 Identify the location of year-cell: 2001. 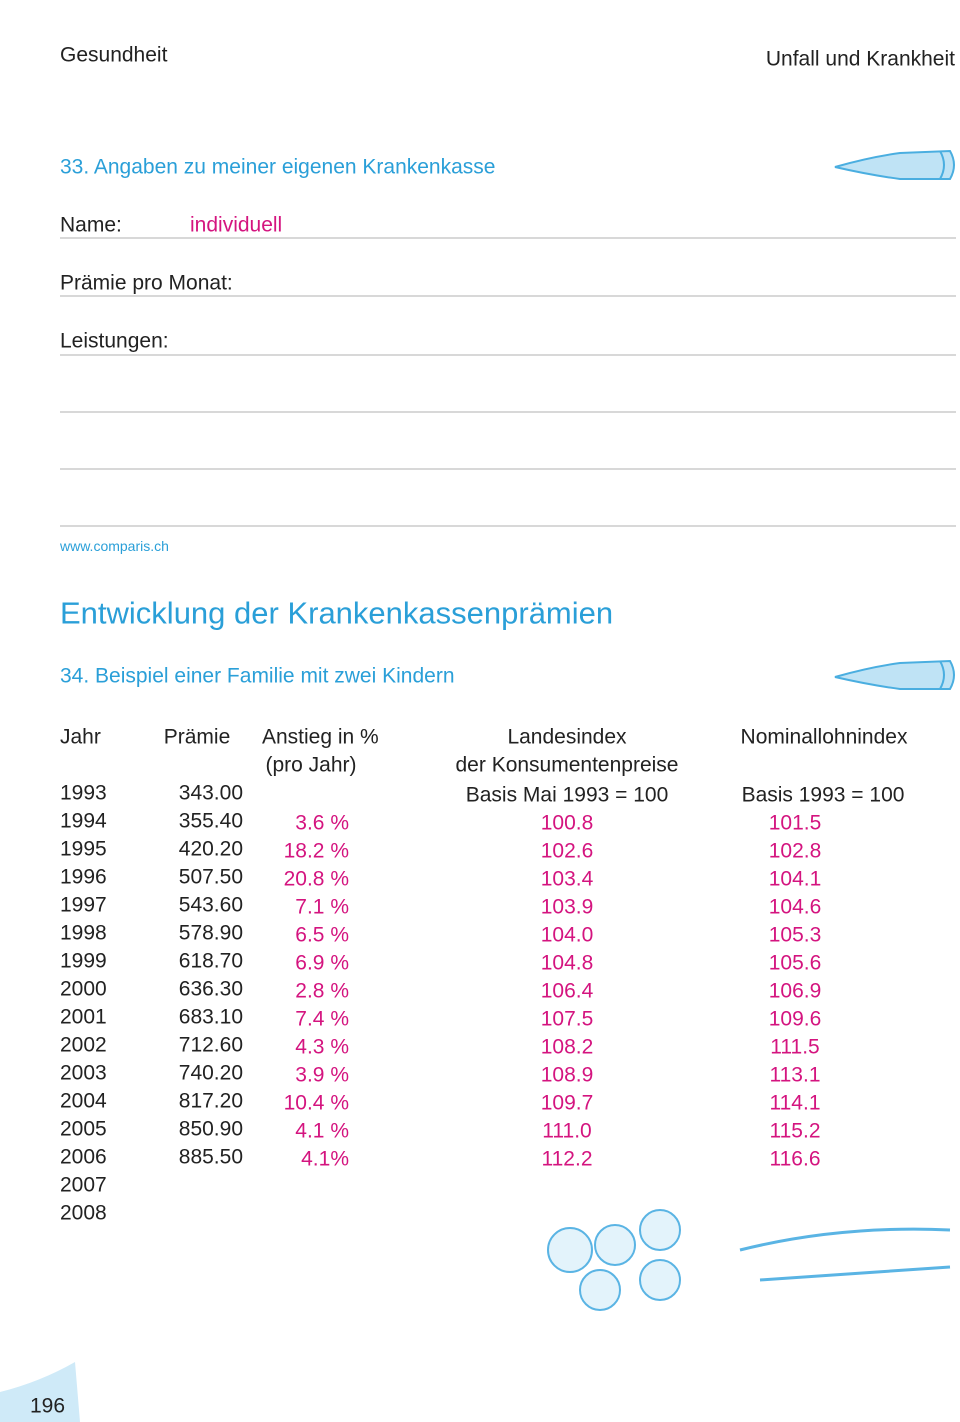
(83, 1017).